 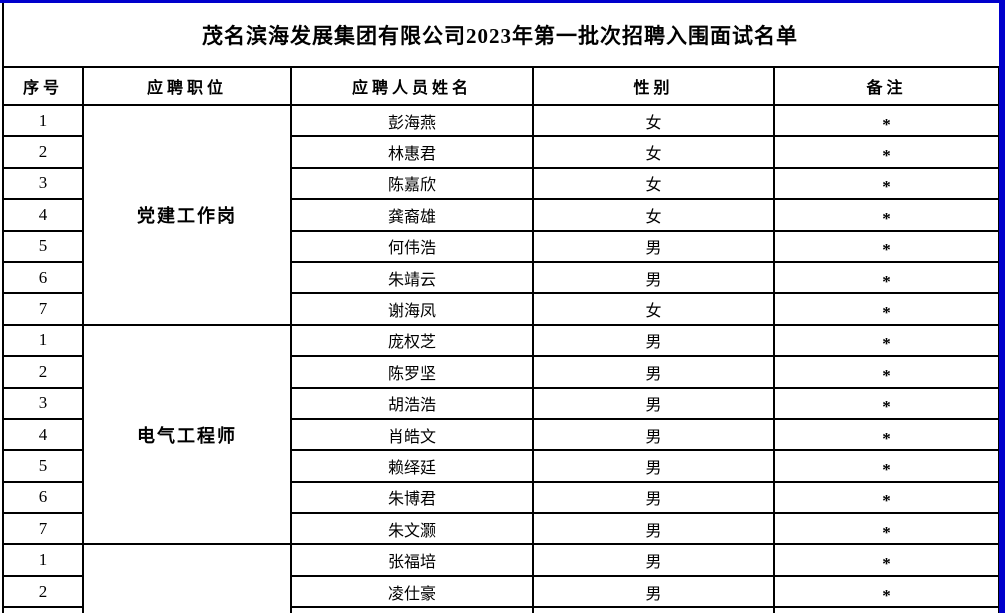 I want to click on position-cell: 电气工程师, so click(x=187, y=434).